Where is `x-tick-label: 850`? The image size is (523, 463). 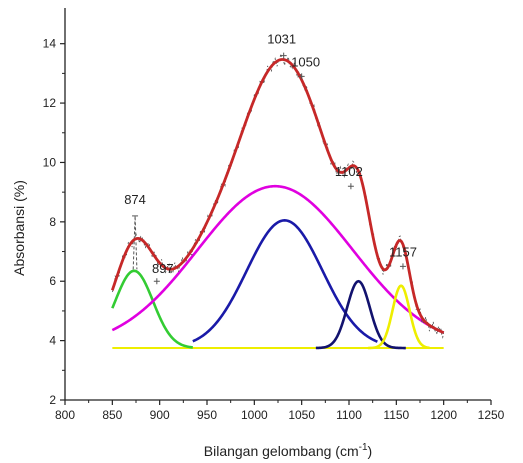 x-tick-label: 850 is located at coordinates (112, 415).